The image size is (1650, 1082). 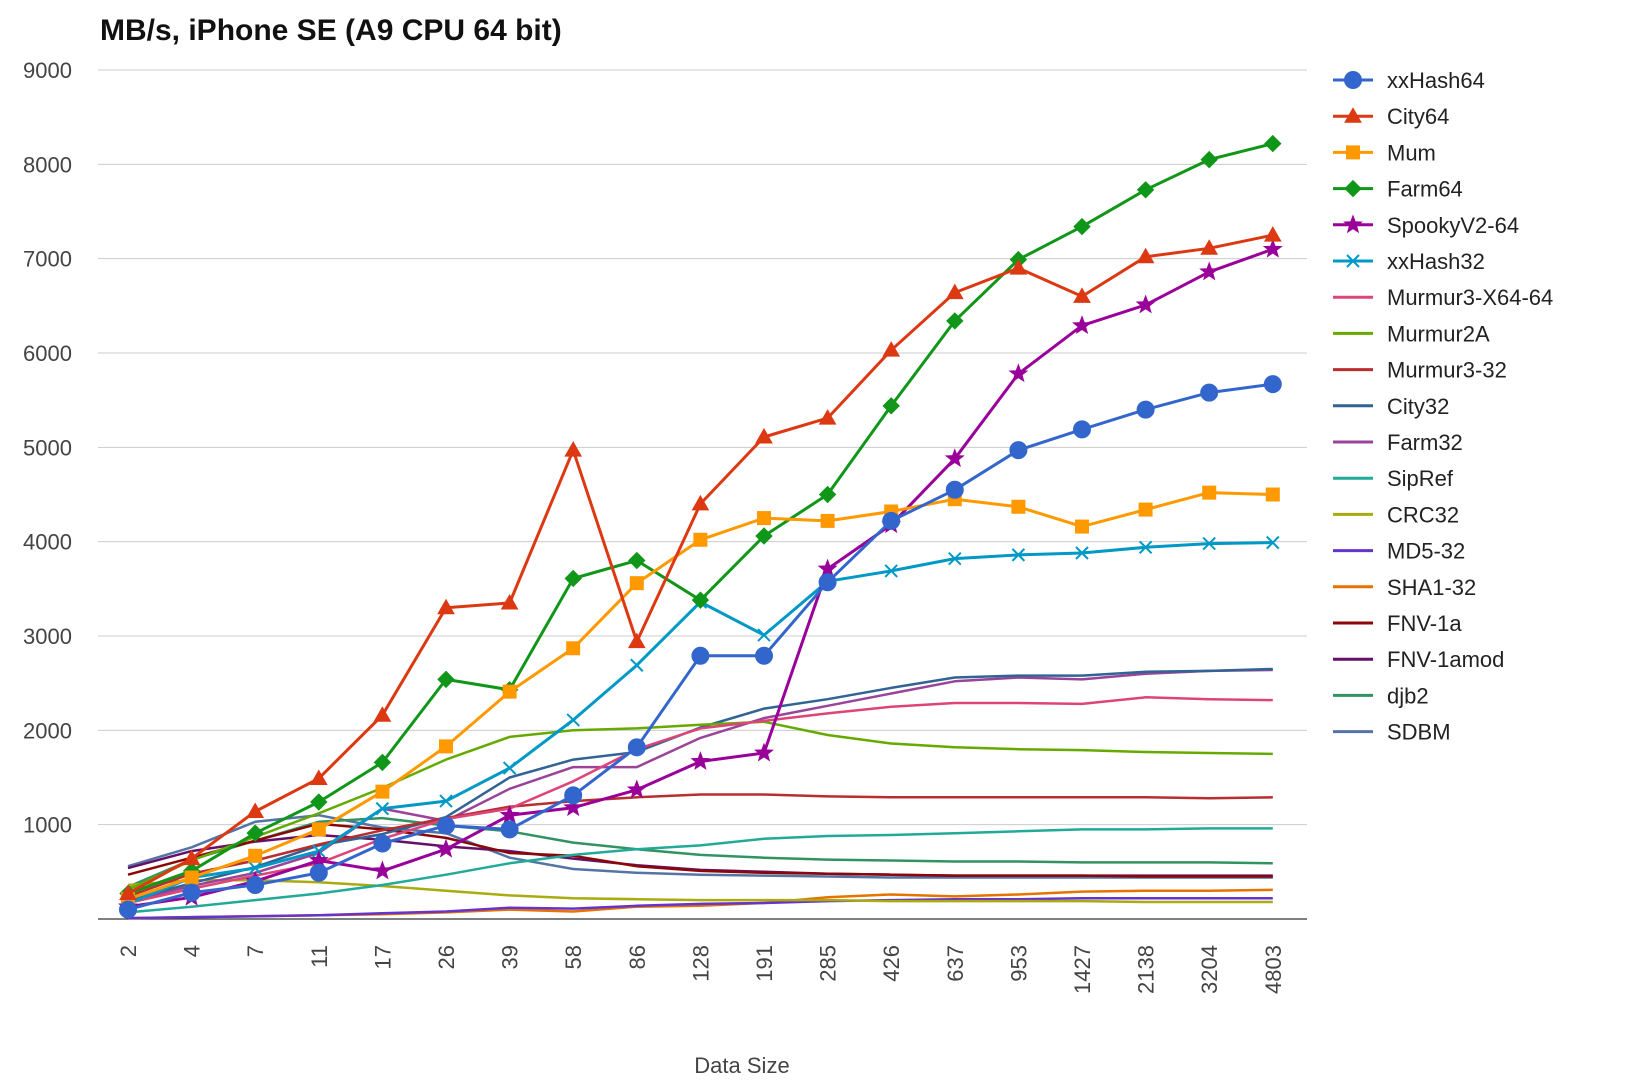 What do you see at coordinates (1445, 659) in the screenshot?
I see `legend-label: FNV-1amod` at bounding box center [1445, 659].